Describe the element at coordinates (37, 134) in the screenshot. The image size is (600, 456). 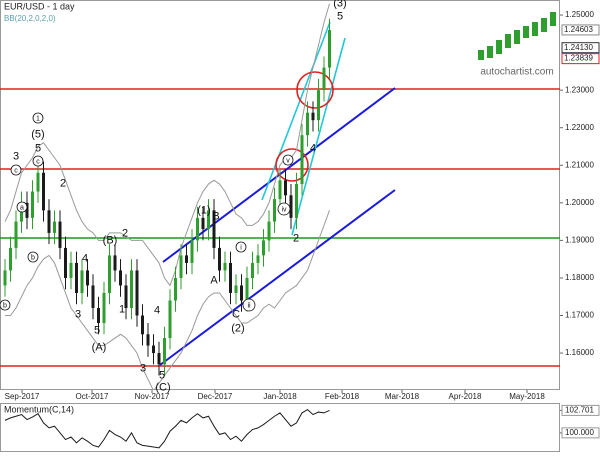
I see `wave-label: (5)` at that location.